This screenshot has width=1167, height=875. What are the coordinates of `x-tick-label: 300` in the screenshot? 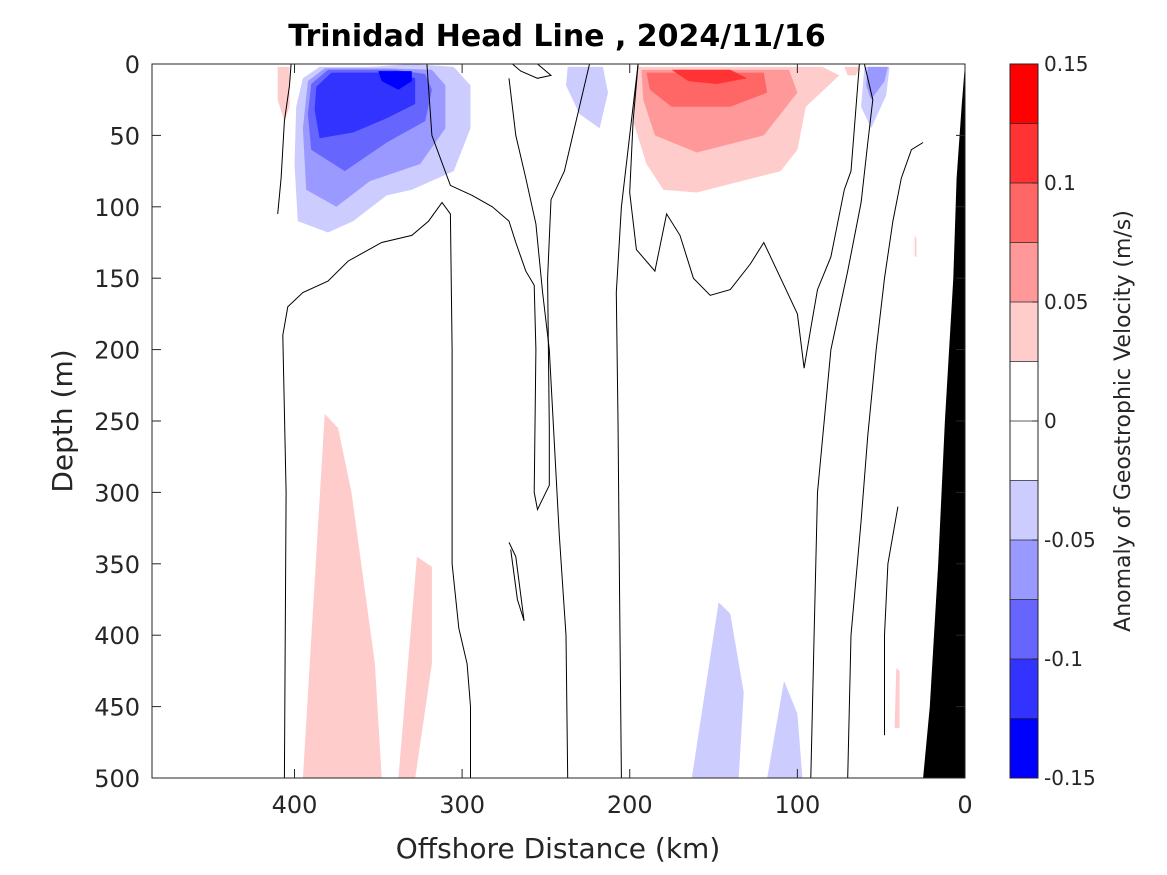 It's located at (462, 805).